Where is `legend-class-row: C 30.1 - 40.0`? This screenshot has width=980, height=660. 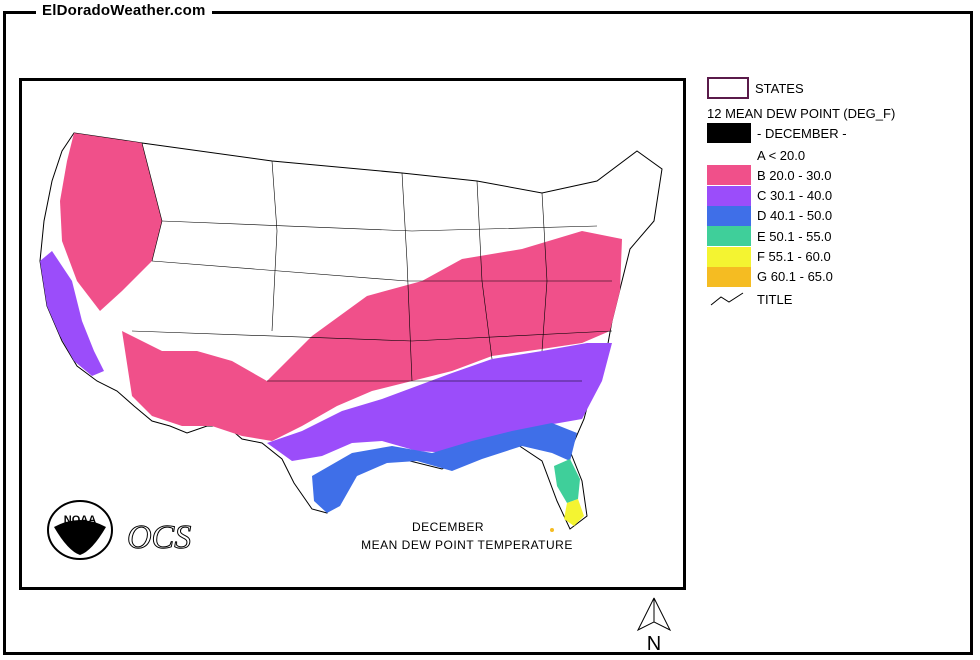 legend-class-row: C 30.1 - 40.0 is located at coordinates (770, 195).